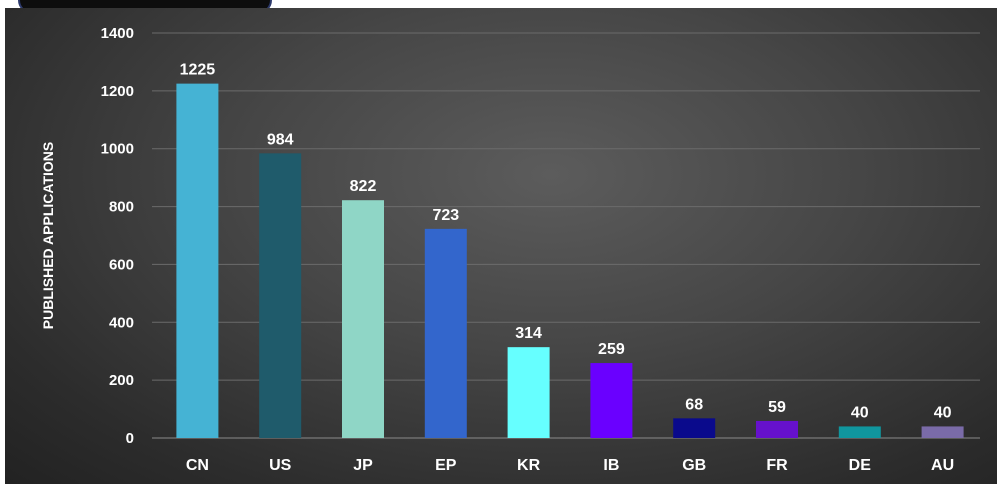 The width and height of the screenshot is (998, 485). What do you see at coordinates (694, 404) in the screenshot?
I see `data-label-gb: 68` at bounding box center [694, 404].